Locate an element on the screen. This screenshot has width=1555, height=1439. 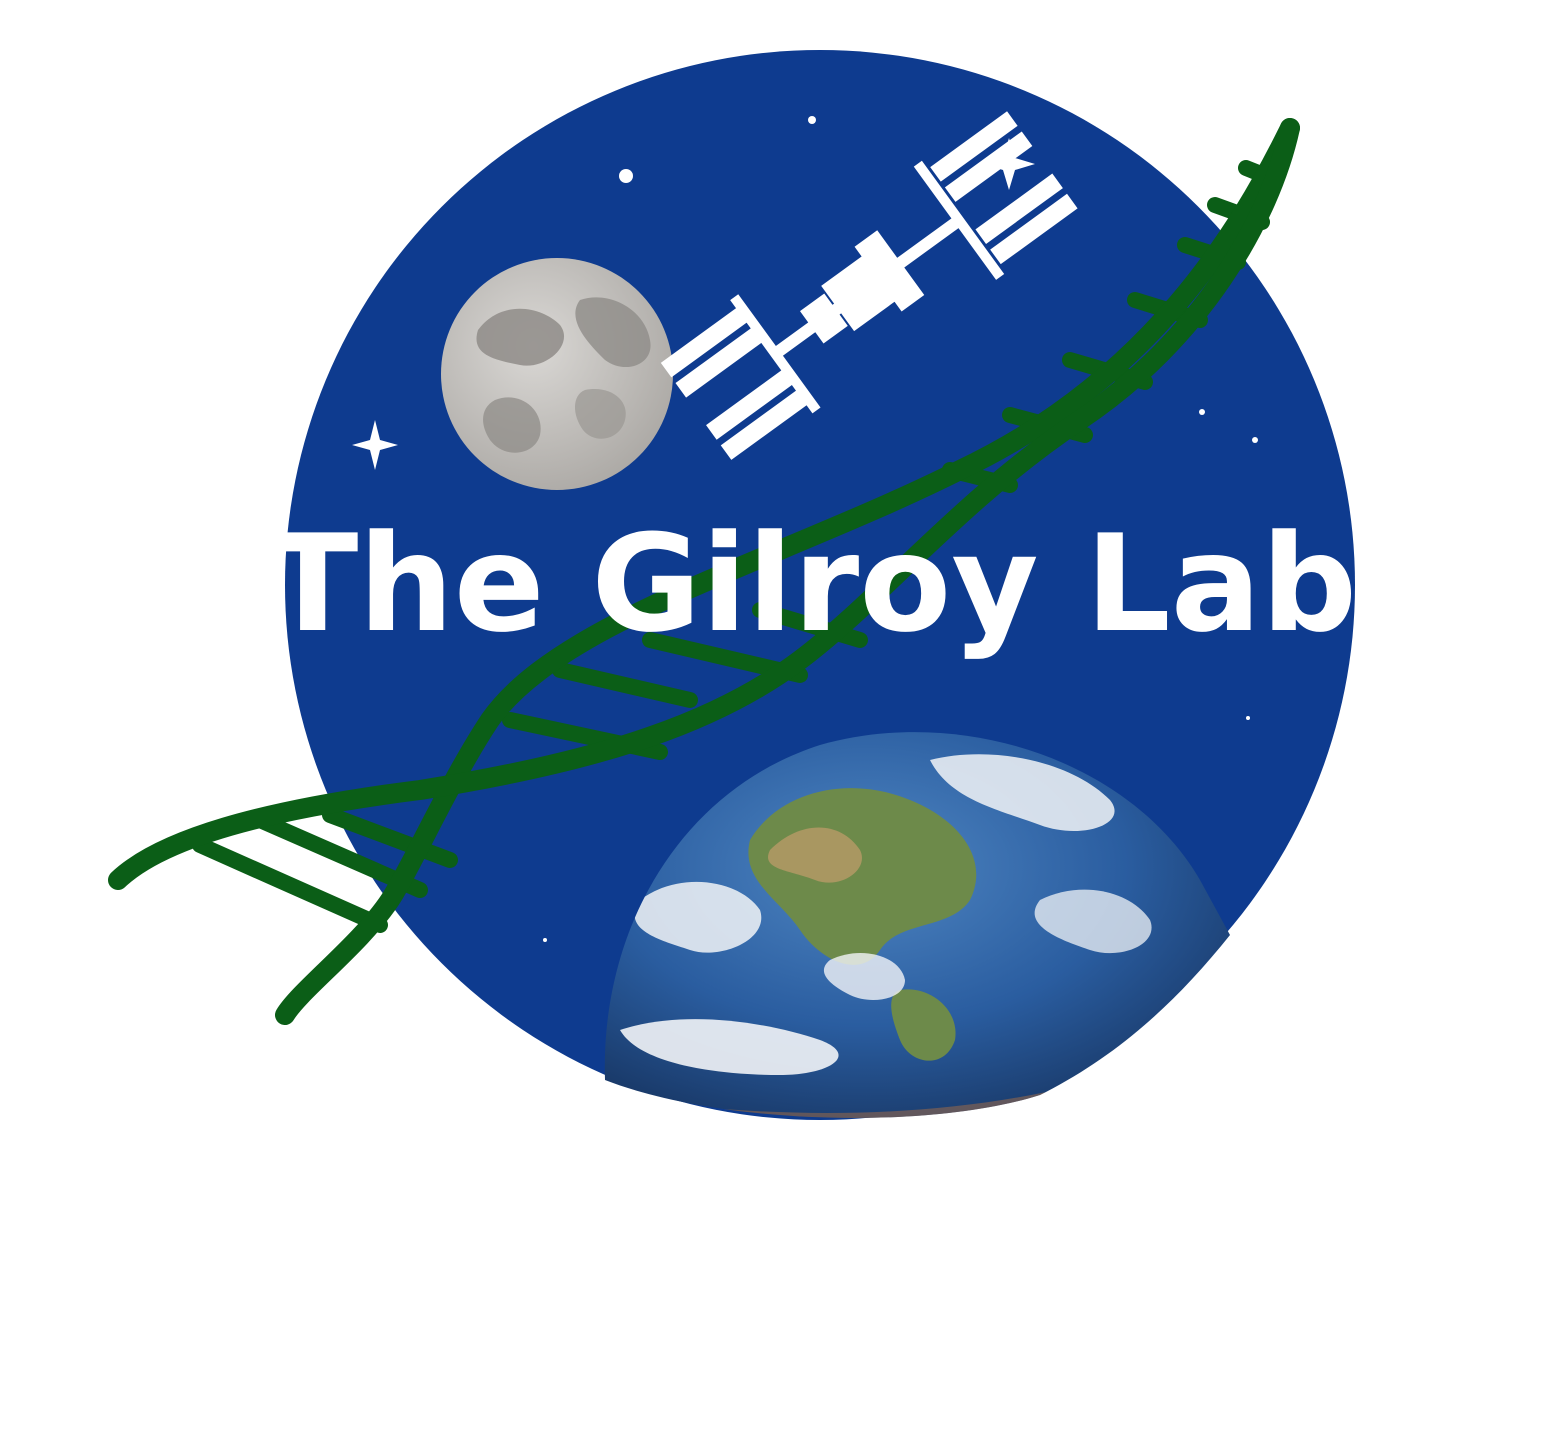
space-station-icon is located at coordinates (869, 285).